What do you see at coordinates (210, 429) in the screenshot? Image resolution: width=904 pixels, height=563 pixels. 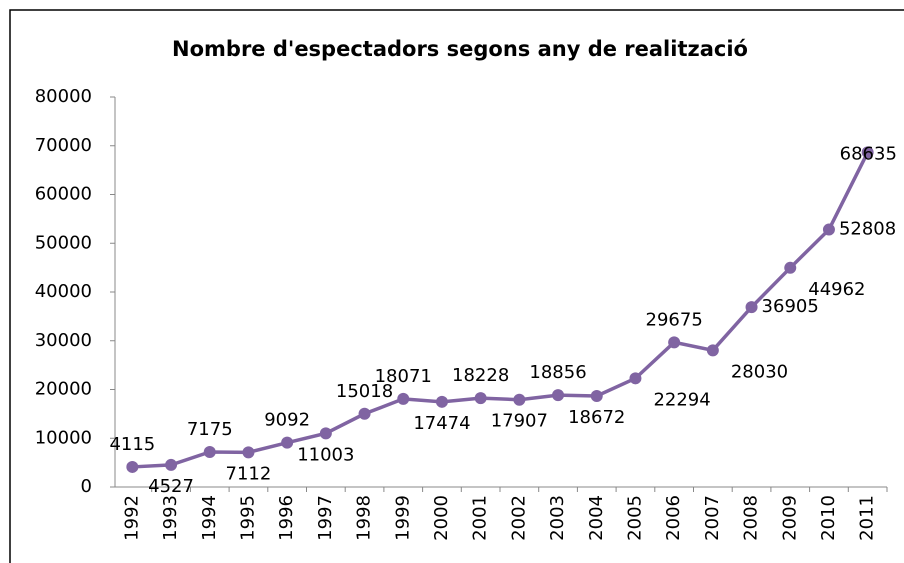 I see `data-label: 7175` at bounding box center [210, 429].